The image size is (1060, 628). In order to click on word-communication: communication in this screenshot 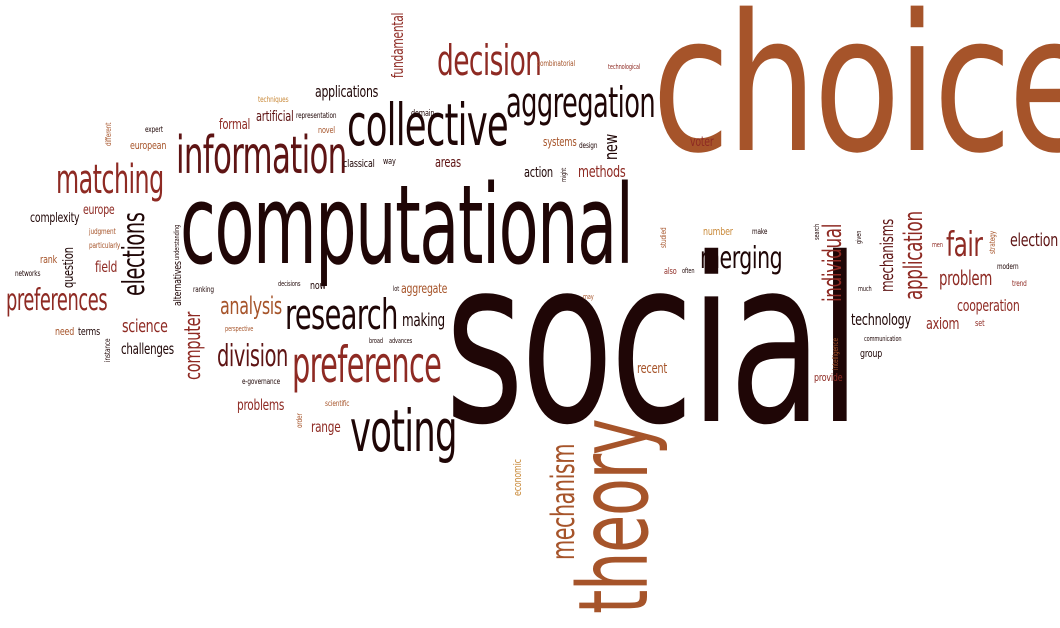, I will do `click(883, 339)`.